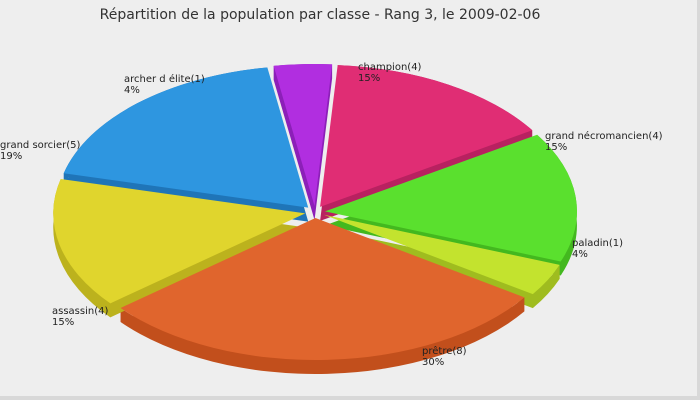 This screenshot has width=700, height=400. Describe the element at coordinates (369, 78) in the screenshot. I see `slice-percent-champion-4: 15%` at that location.